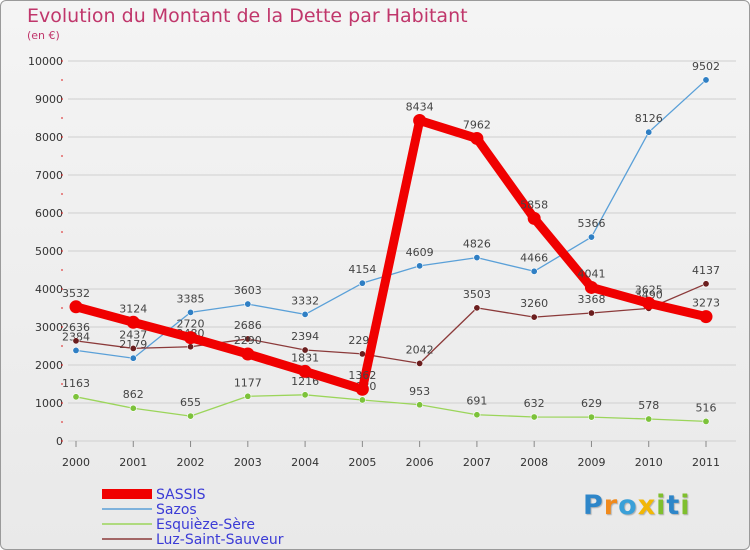 Image resolution: width=750 pixels, height=550 pixels. I want to click on data-label: 4041, so click(591, 273).